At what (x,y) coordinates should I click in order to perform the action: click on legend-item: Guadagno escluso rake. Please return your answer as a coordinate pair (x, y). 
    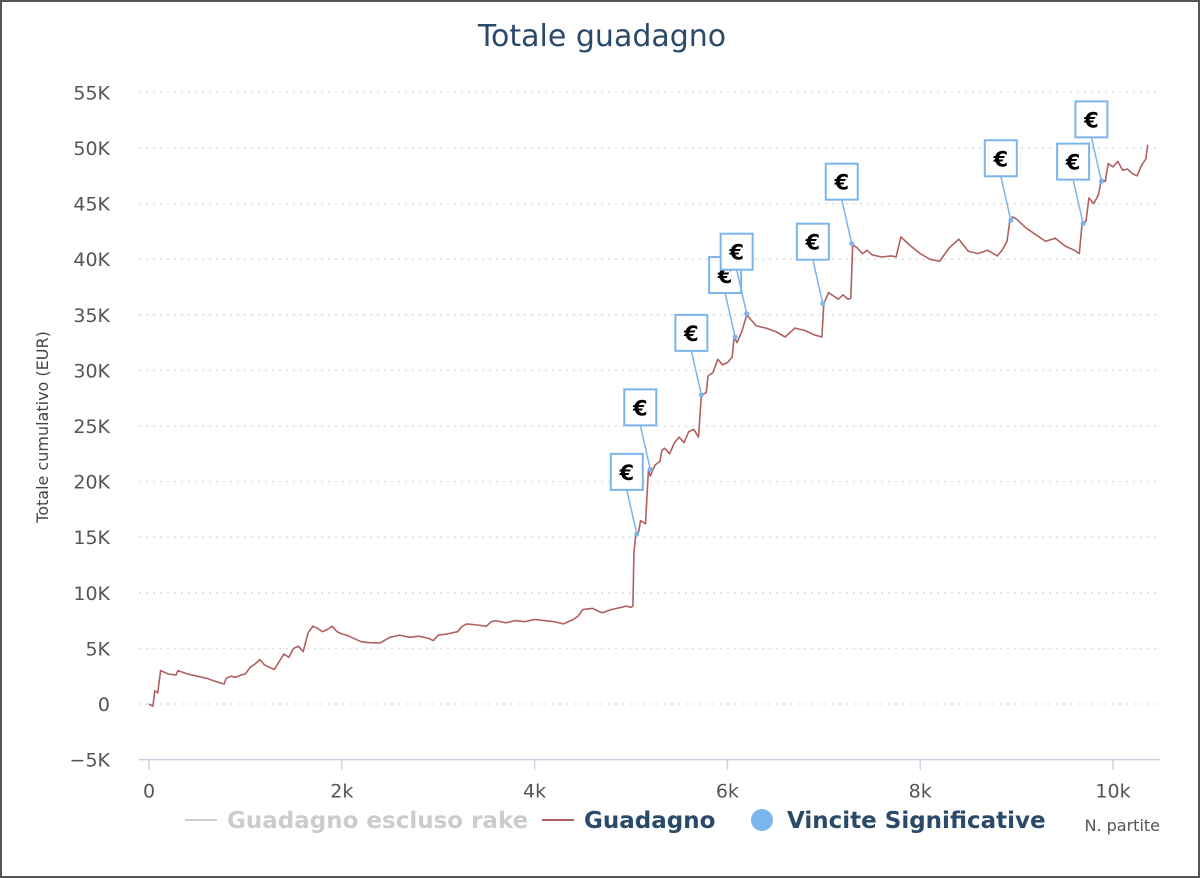
    Looking at the image, I should click on (356, 821).